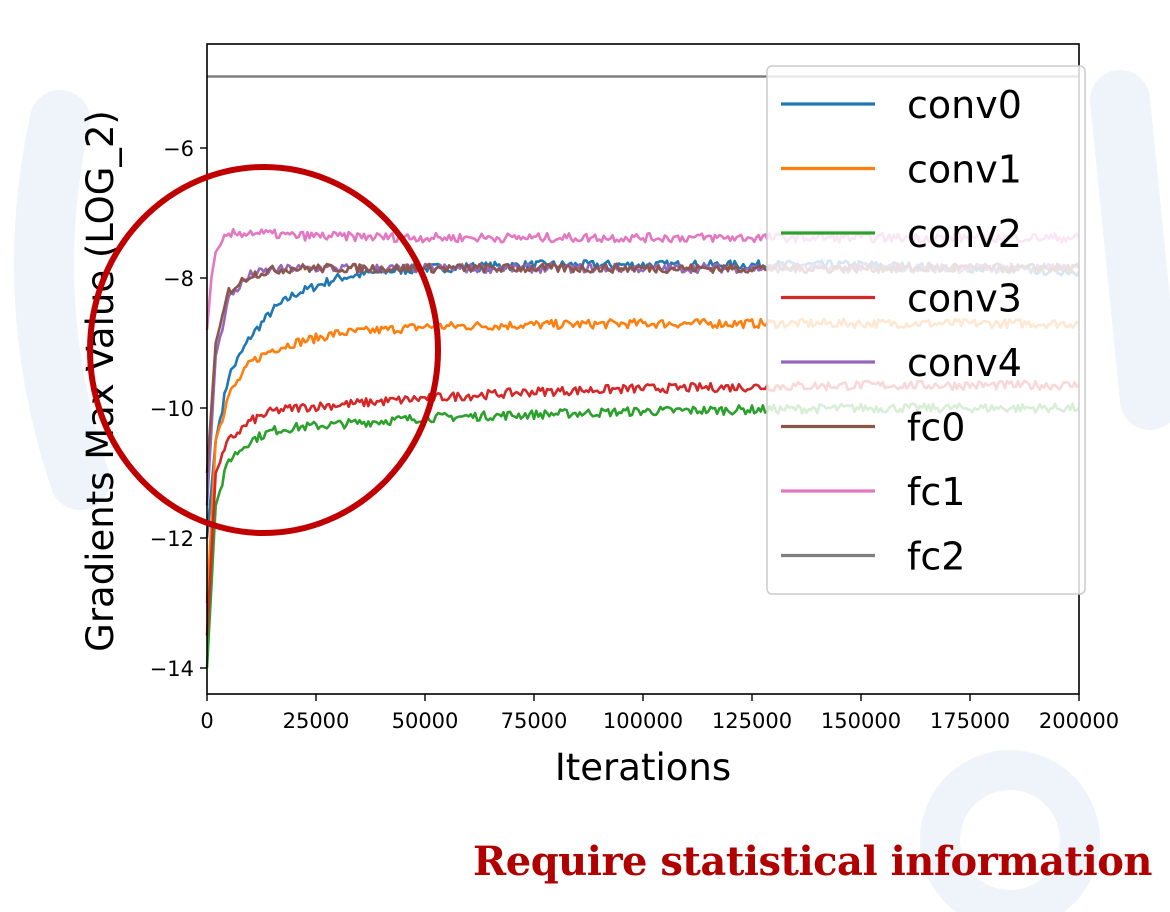  I want to click on x-tick-label: 150000, so click(861, 721).